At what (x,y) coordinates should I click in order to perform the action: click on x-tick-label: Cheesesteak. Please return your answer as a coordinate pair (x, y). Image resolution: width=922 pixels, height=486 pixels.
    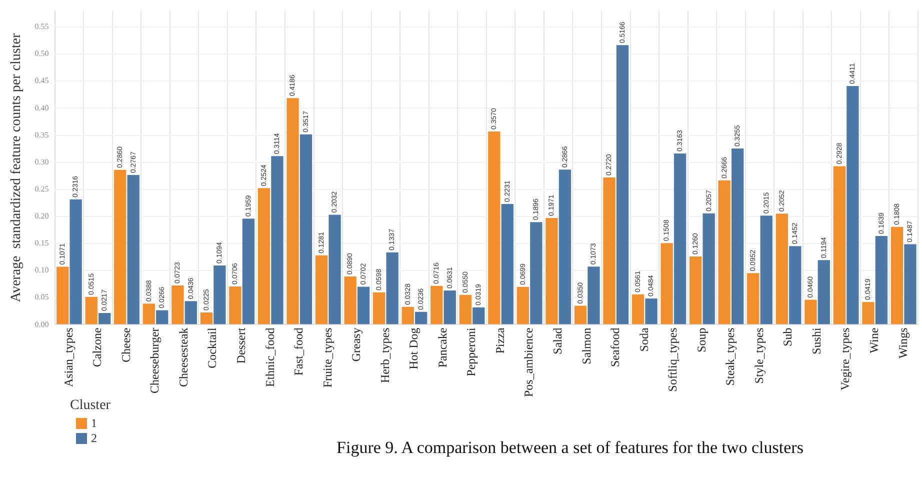
    Looking at the image, I should click on (183, 357).